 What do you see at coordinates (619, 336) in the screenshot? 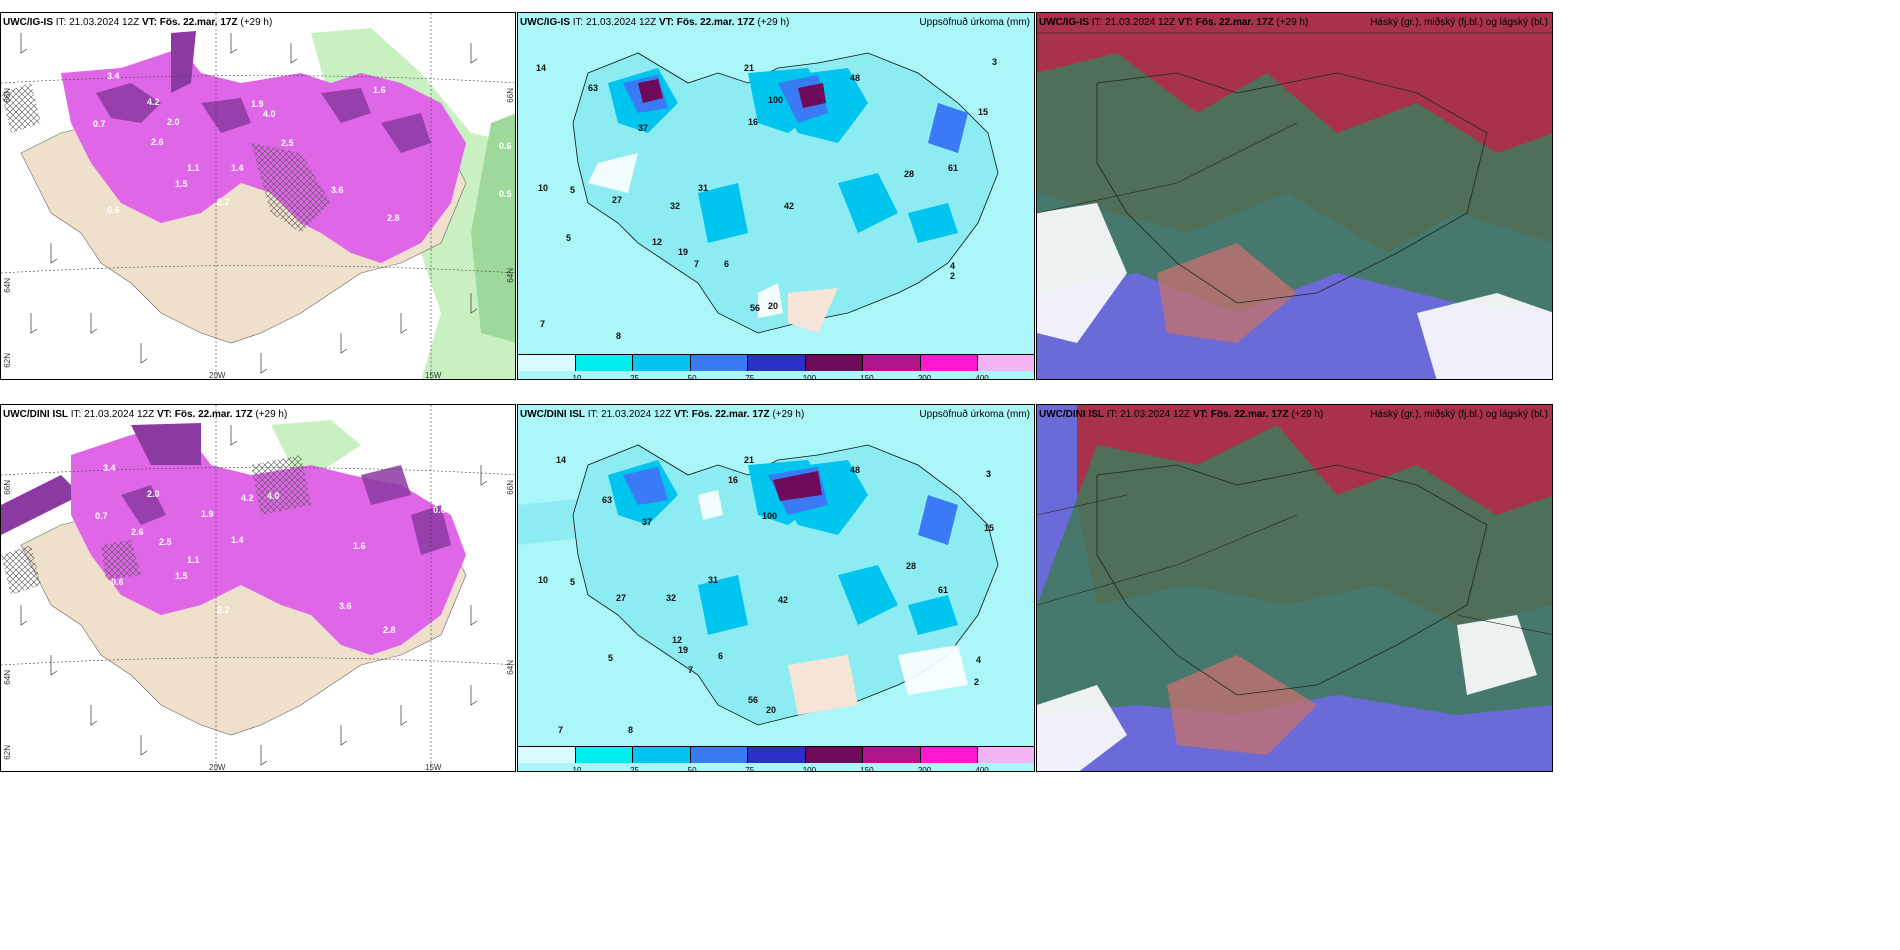
I see `map-value-label: 8` at bounding box center [619, 336].